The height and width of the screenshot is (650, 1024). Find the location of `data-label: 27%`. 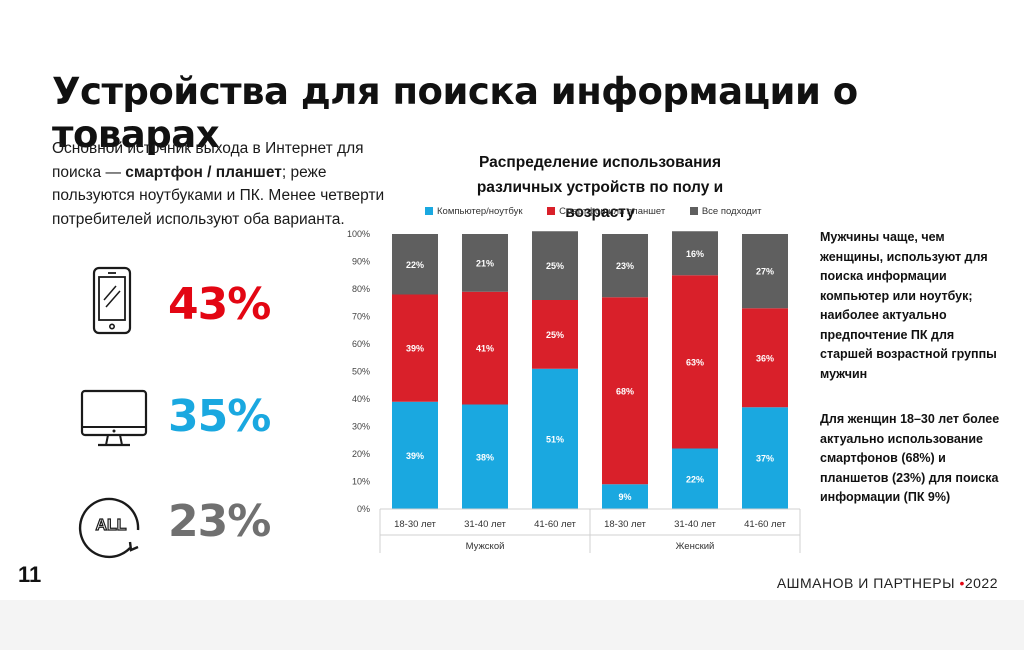

data-label: 27% is located at coordinates (765, 272).